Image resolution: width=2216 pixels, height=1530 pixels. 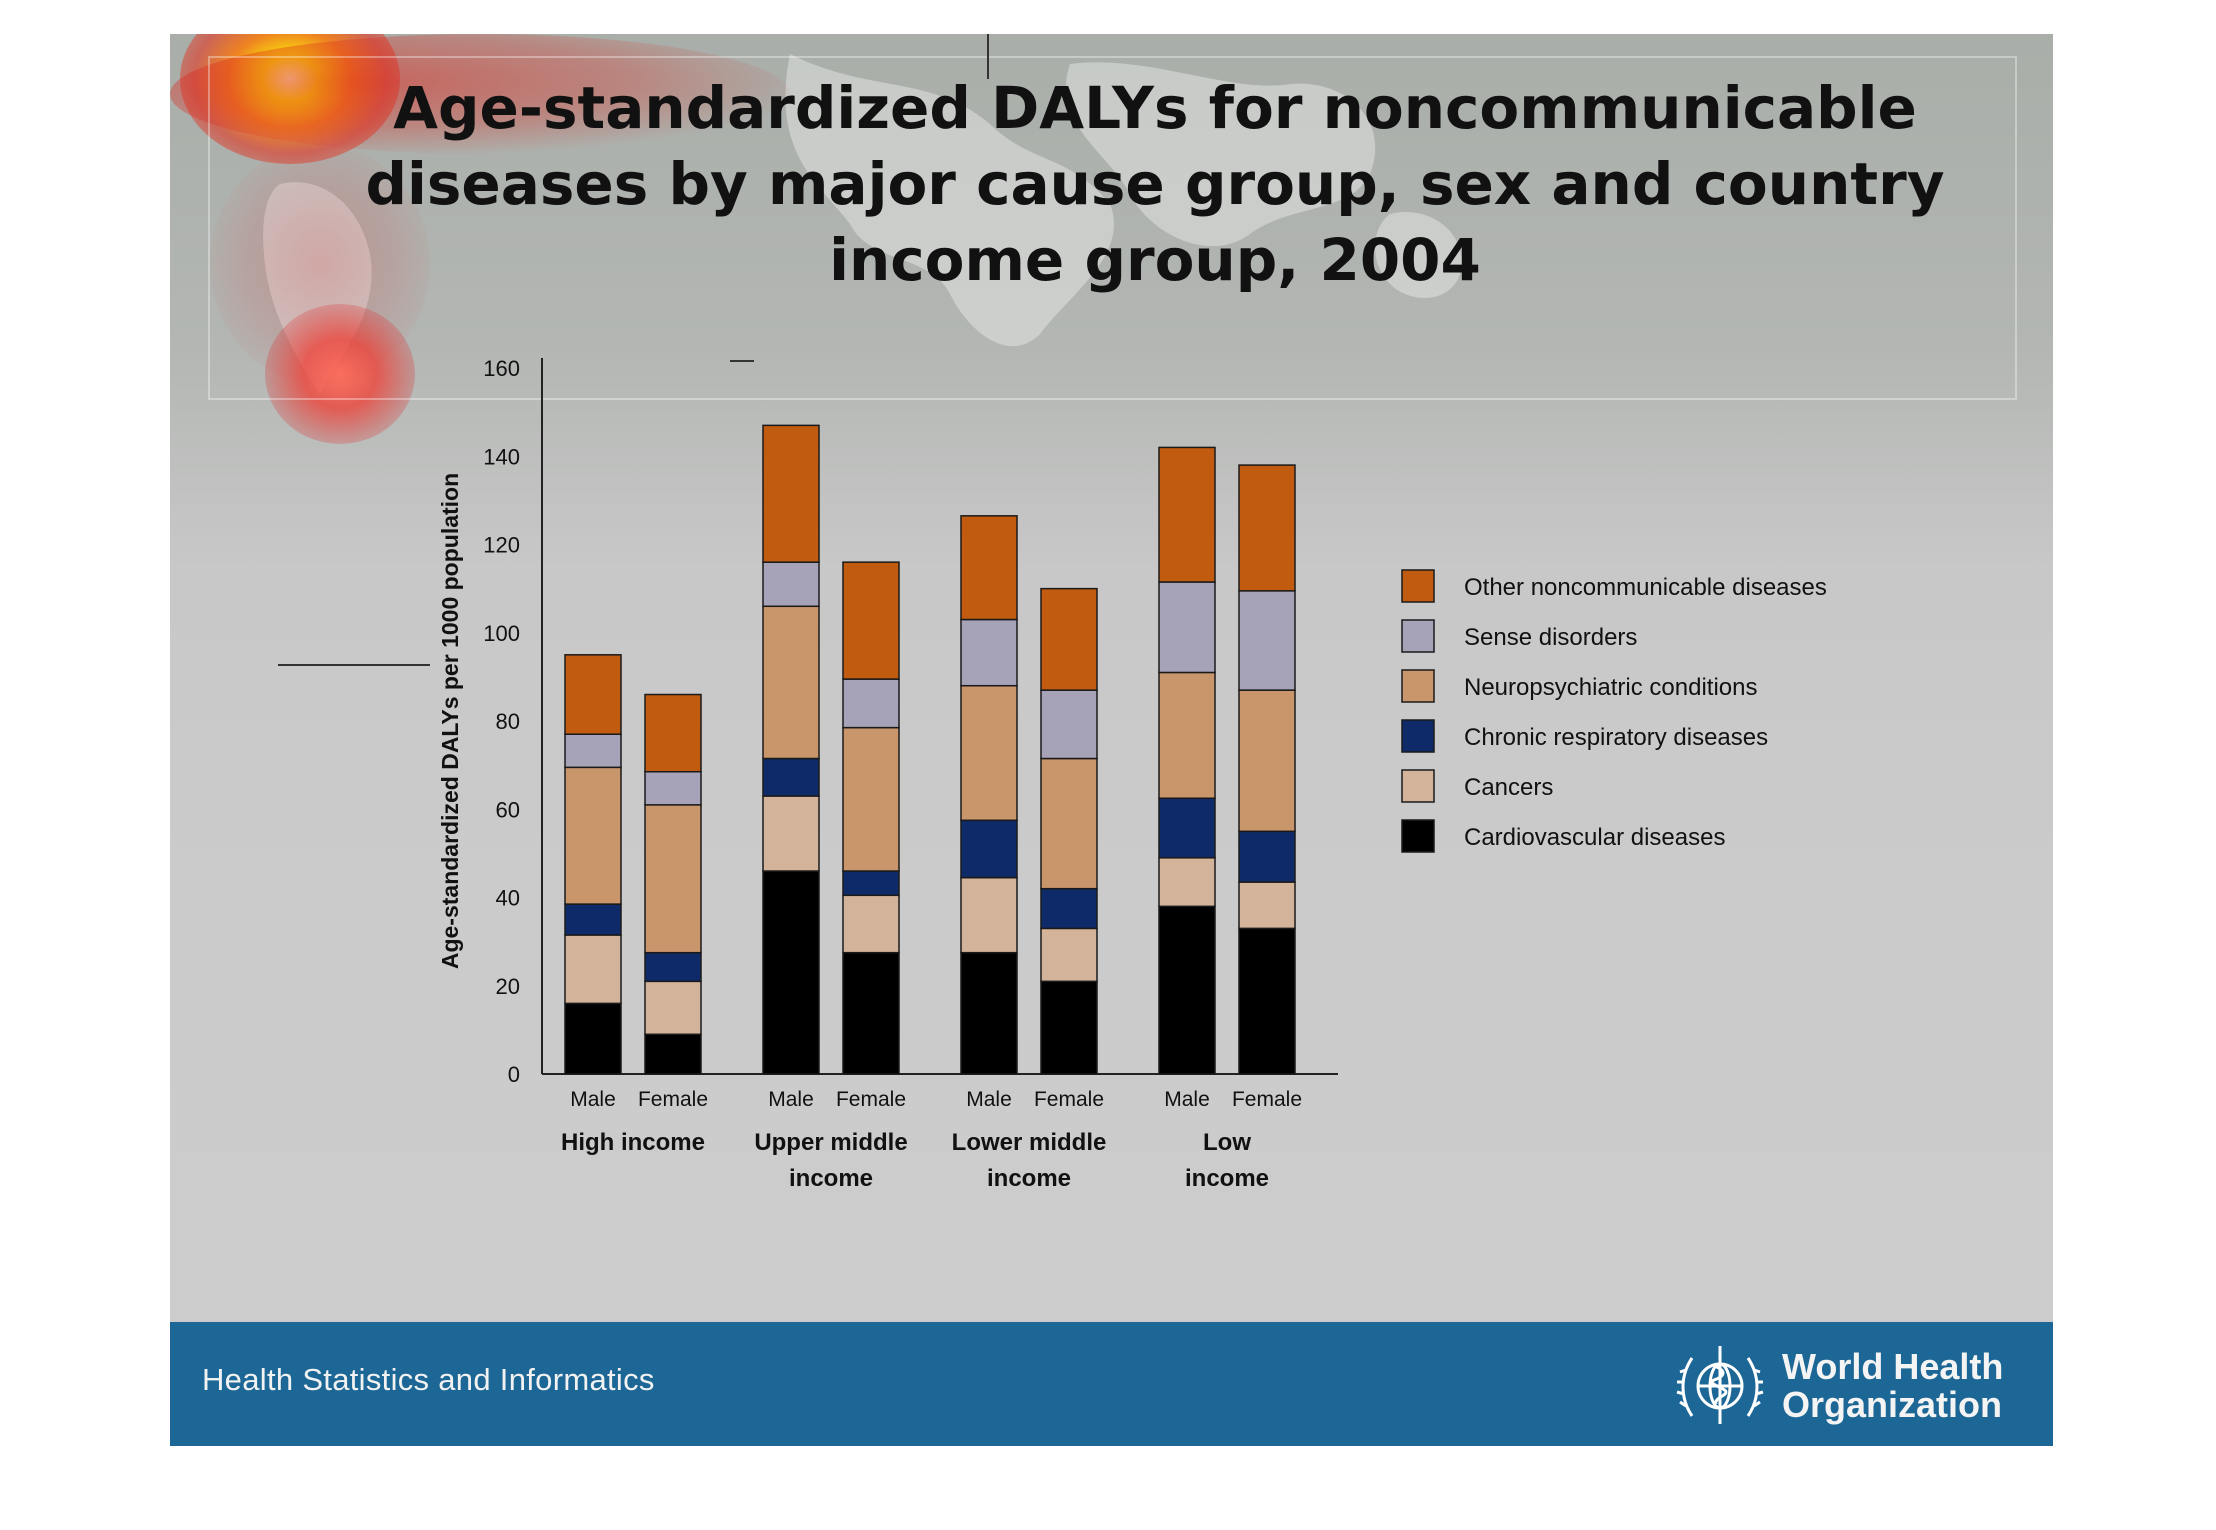 I want to click on who-wordmark: World Health Organization, so click(x=1892, y=1386).